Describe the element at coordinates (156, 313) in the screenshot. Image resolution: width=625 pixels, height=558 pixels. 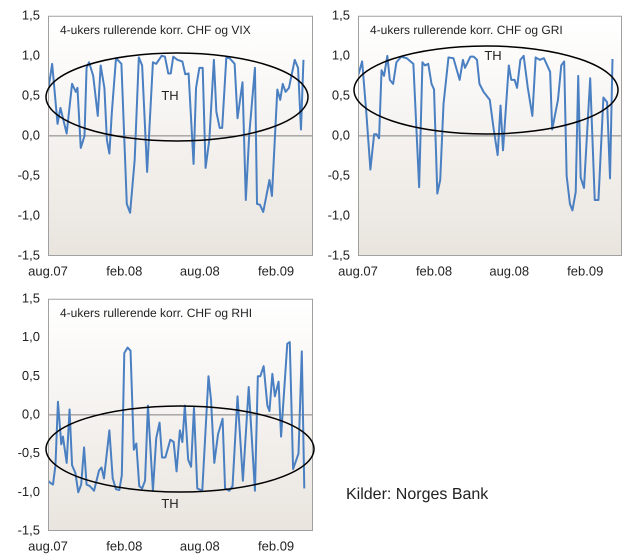
I see `text: 4-ukers rullerende korr. CHF og RHI` at that location.